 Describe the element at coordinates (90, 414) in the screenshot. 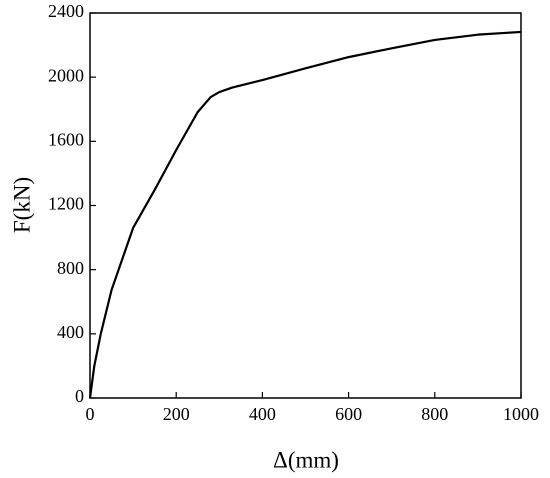

I see `x-tick-label: 0` at that location.